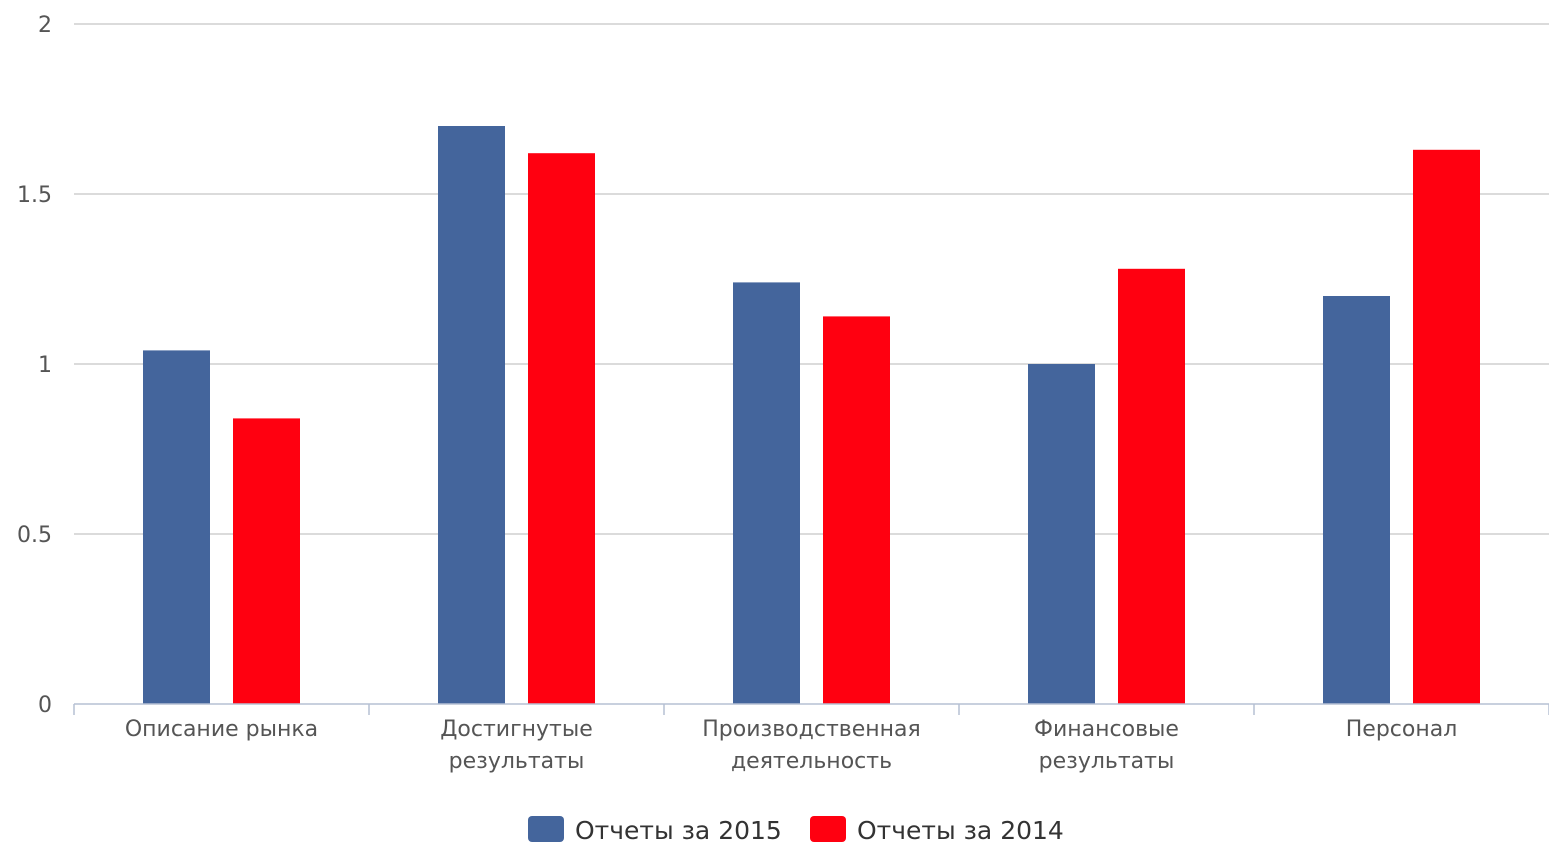 The height and width of the screenshot is (844, 1549). I want to click on x-category-label: Описание рынка, so click(221, 729).